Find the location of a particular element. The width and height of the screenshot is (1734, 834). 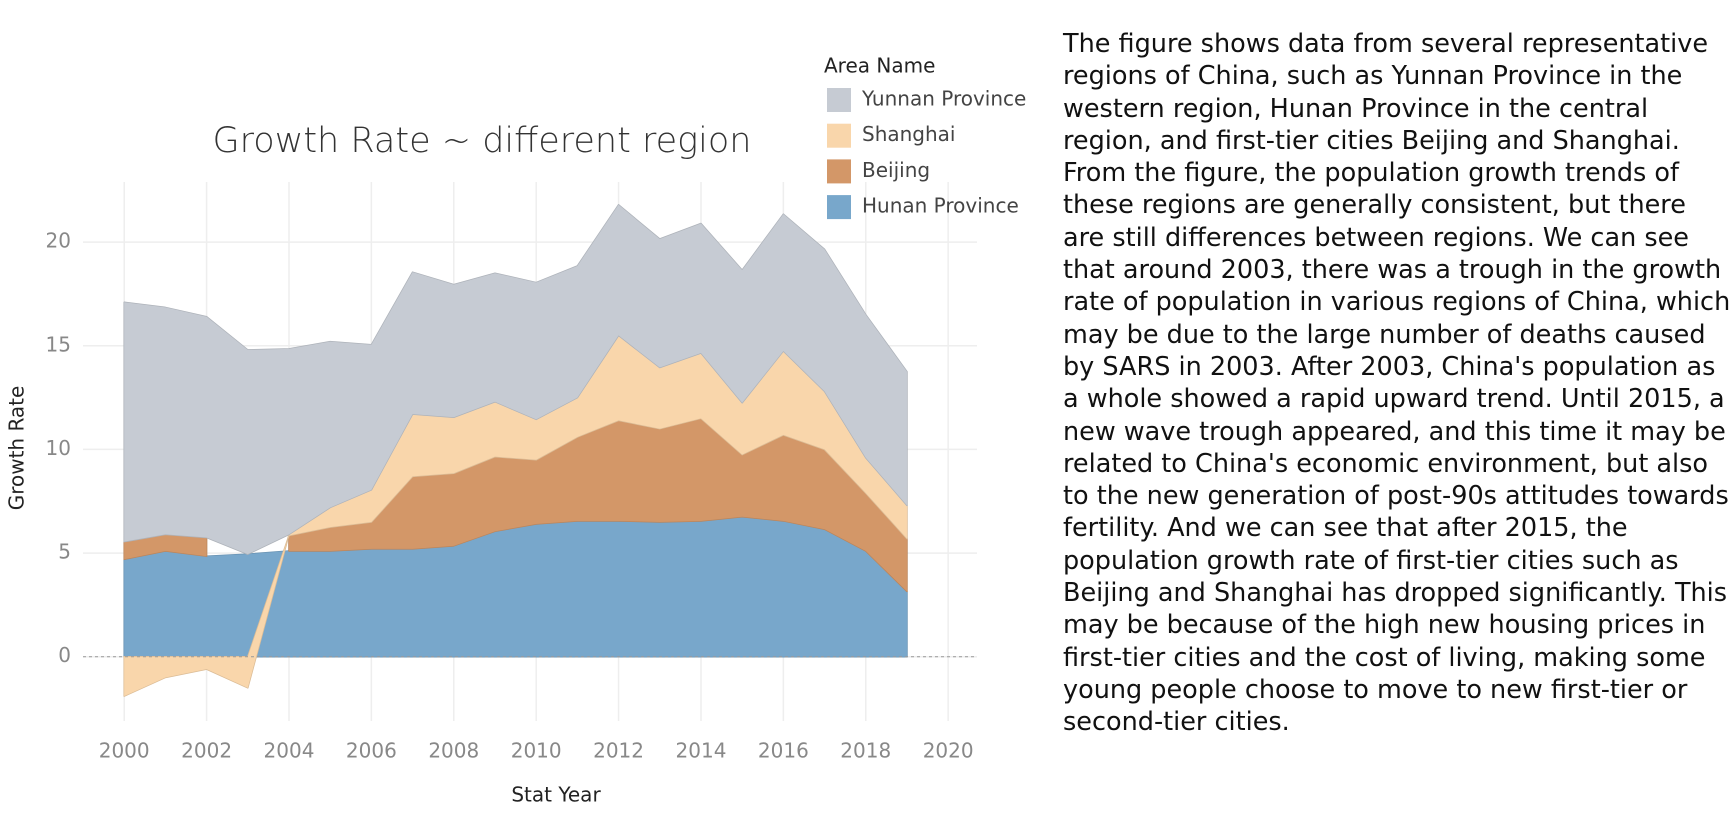

chart-title: Growth Rate ~ different region is located at coordinates (482, 141).